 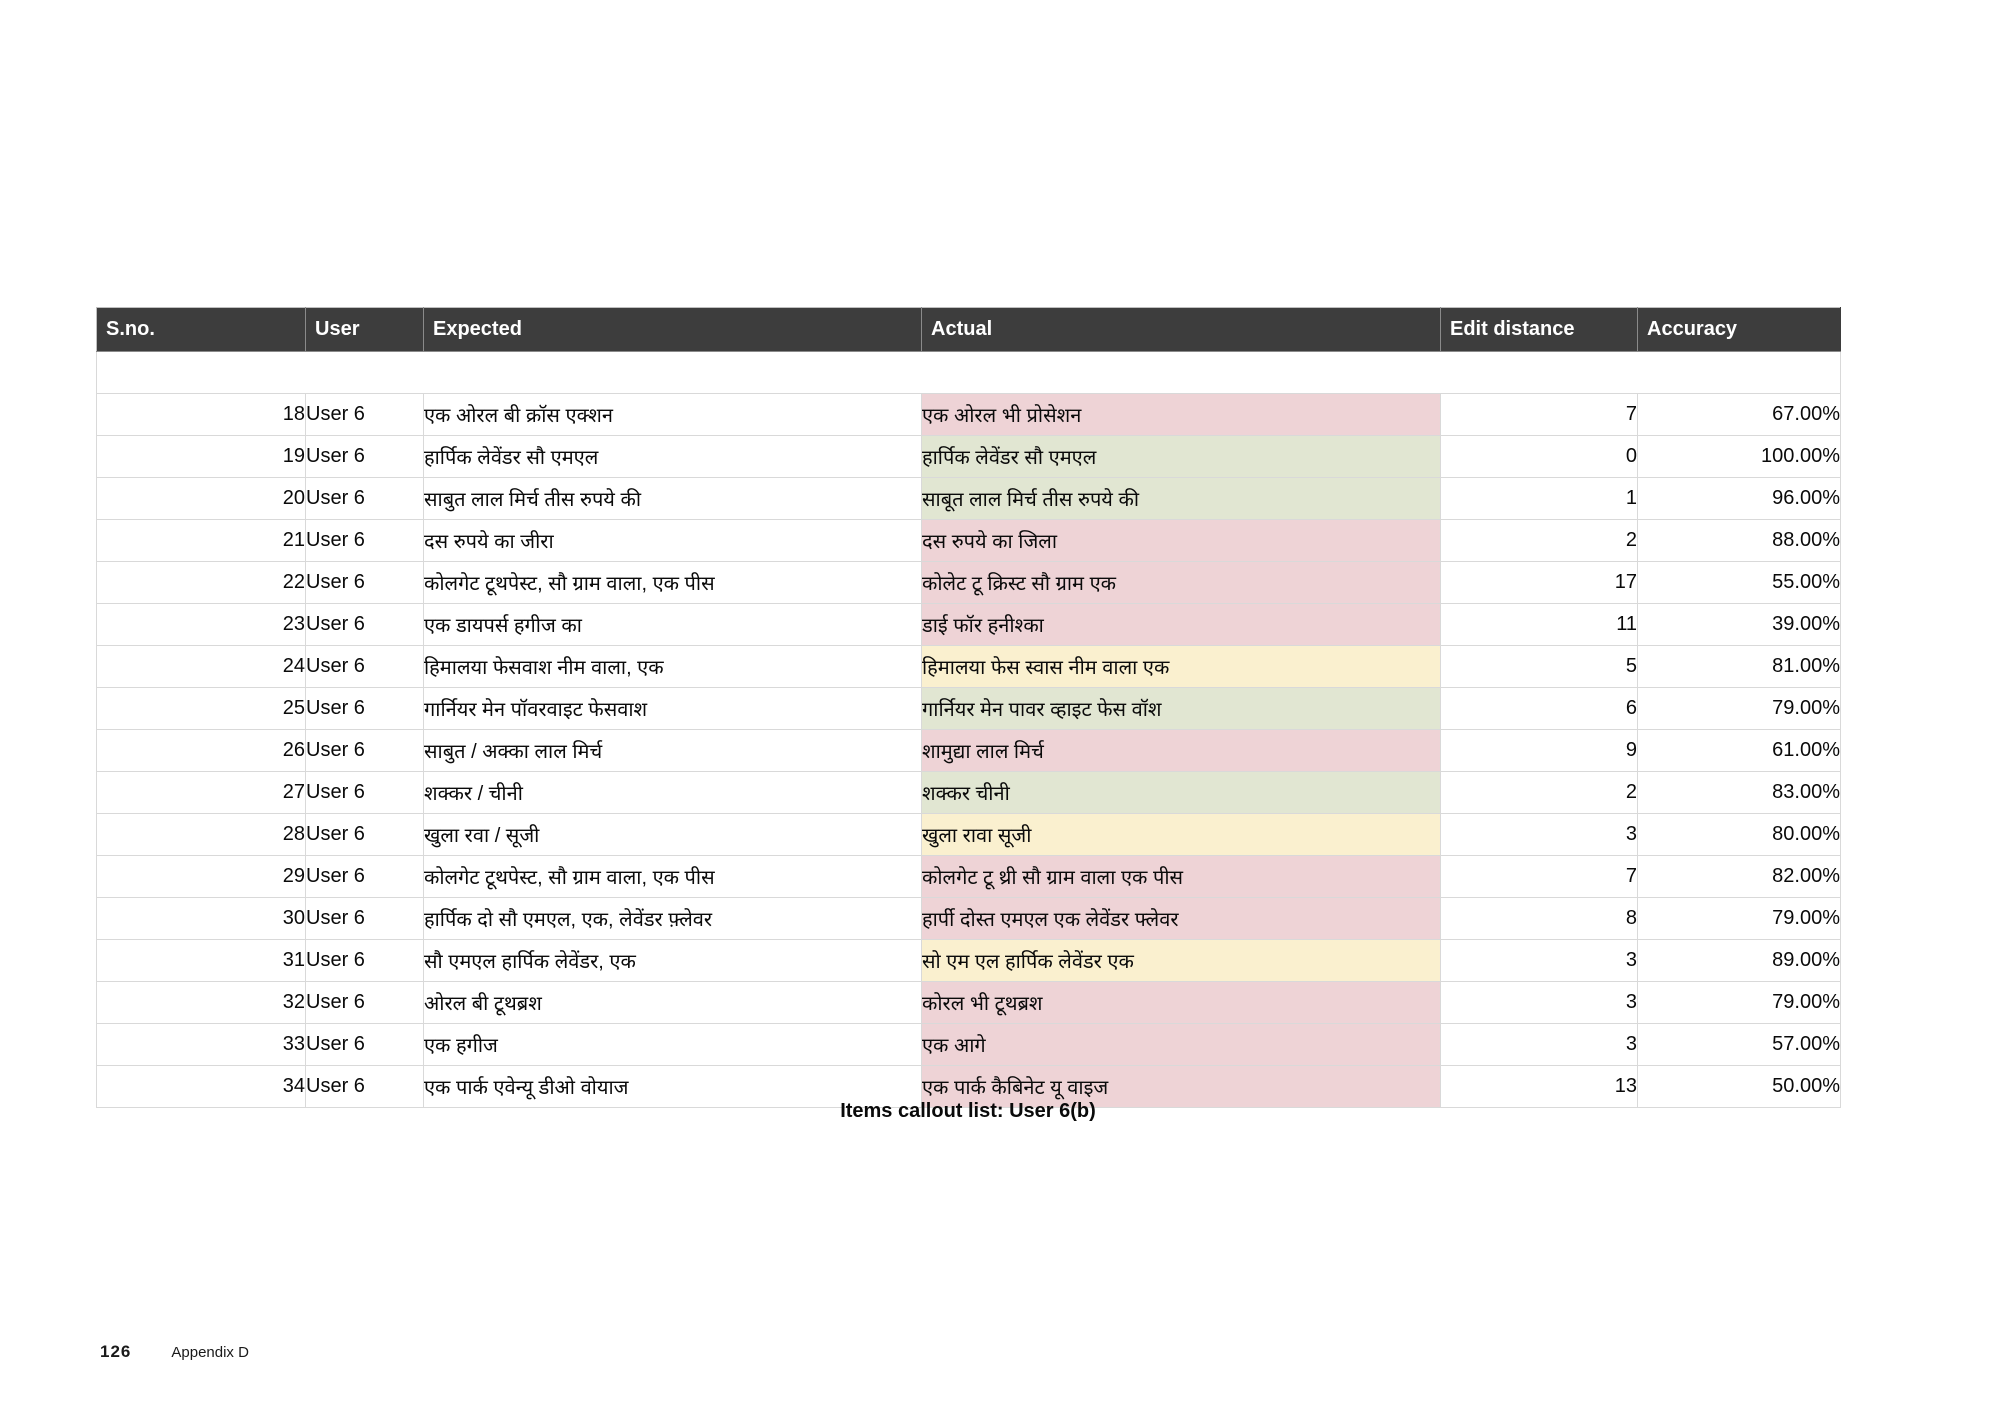 I want to click on cell-sno: 24, so click(x=201, y=666).